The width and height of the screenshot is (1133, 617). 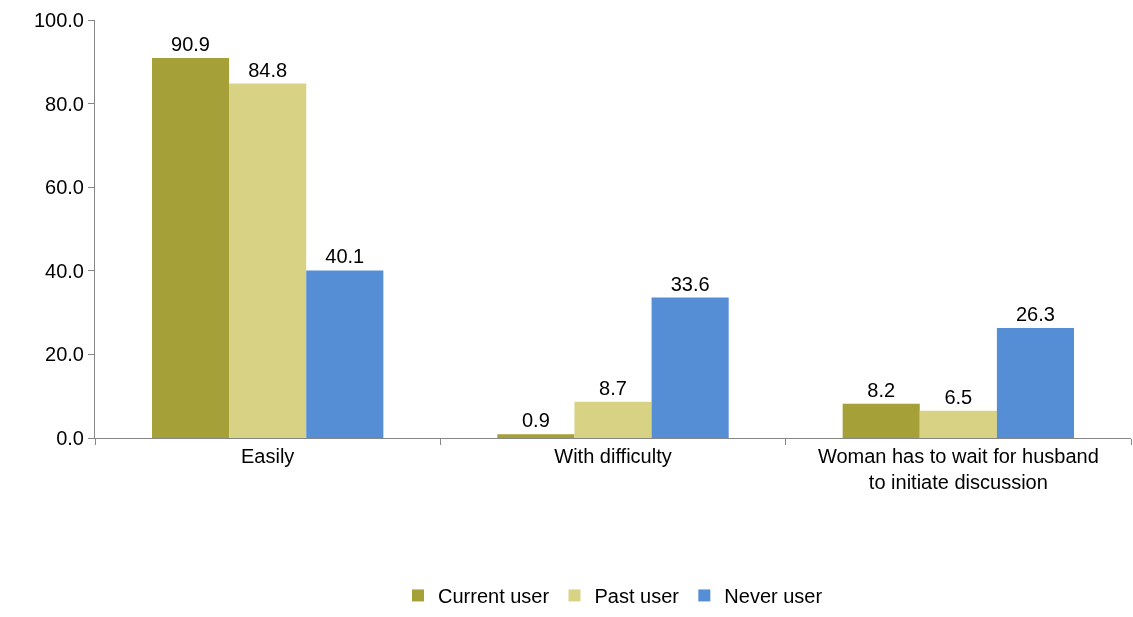 I want to click on data-label: 40.1, so click(x=345, y=256).